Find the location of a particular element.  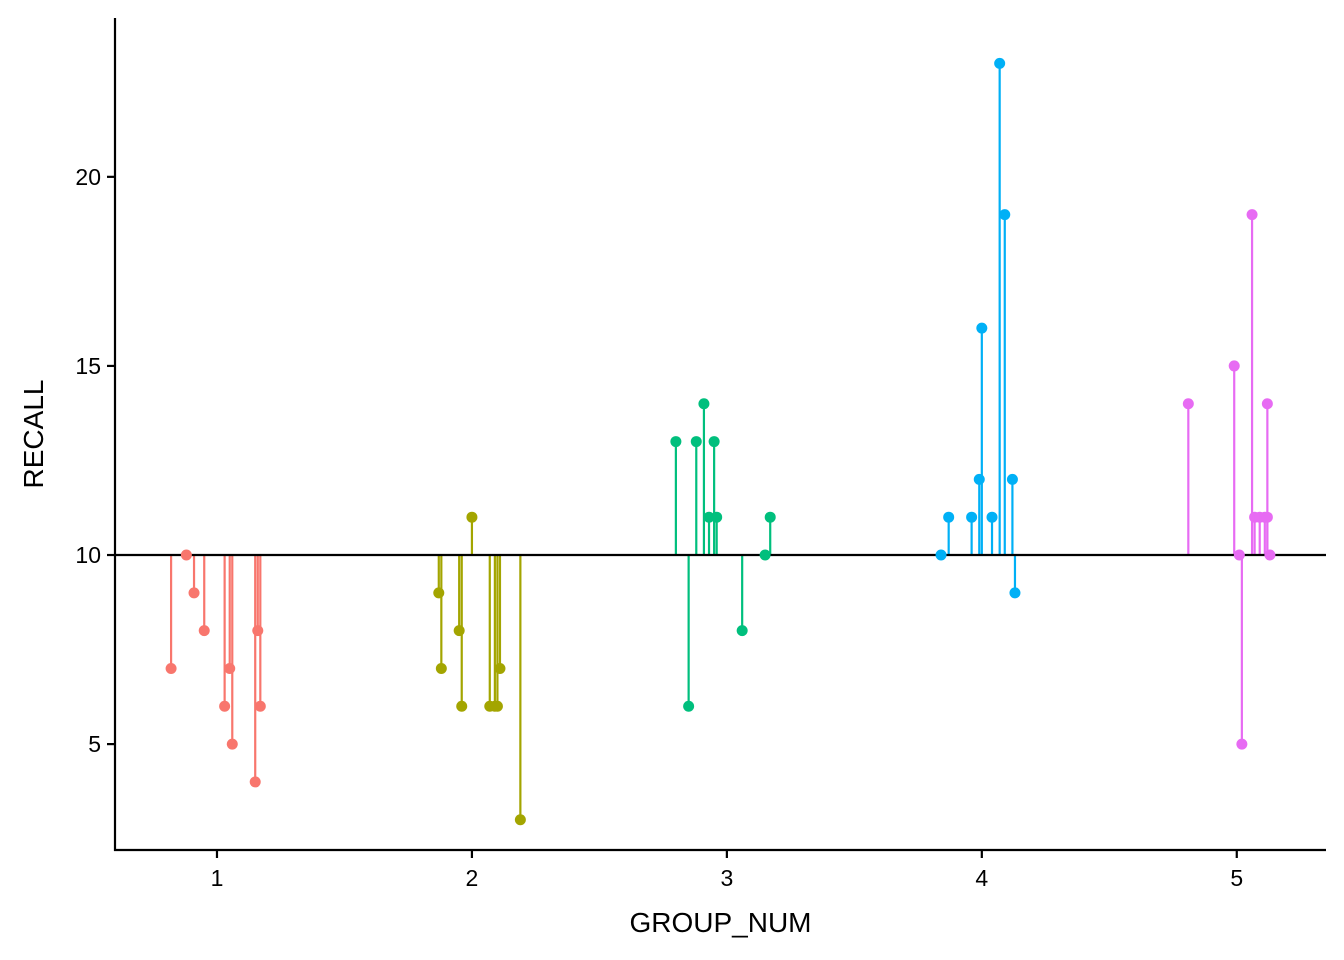

x-tick-label-3: 3 is located at coordinates (726, 878).